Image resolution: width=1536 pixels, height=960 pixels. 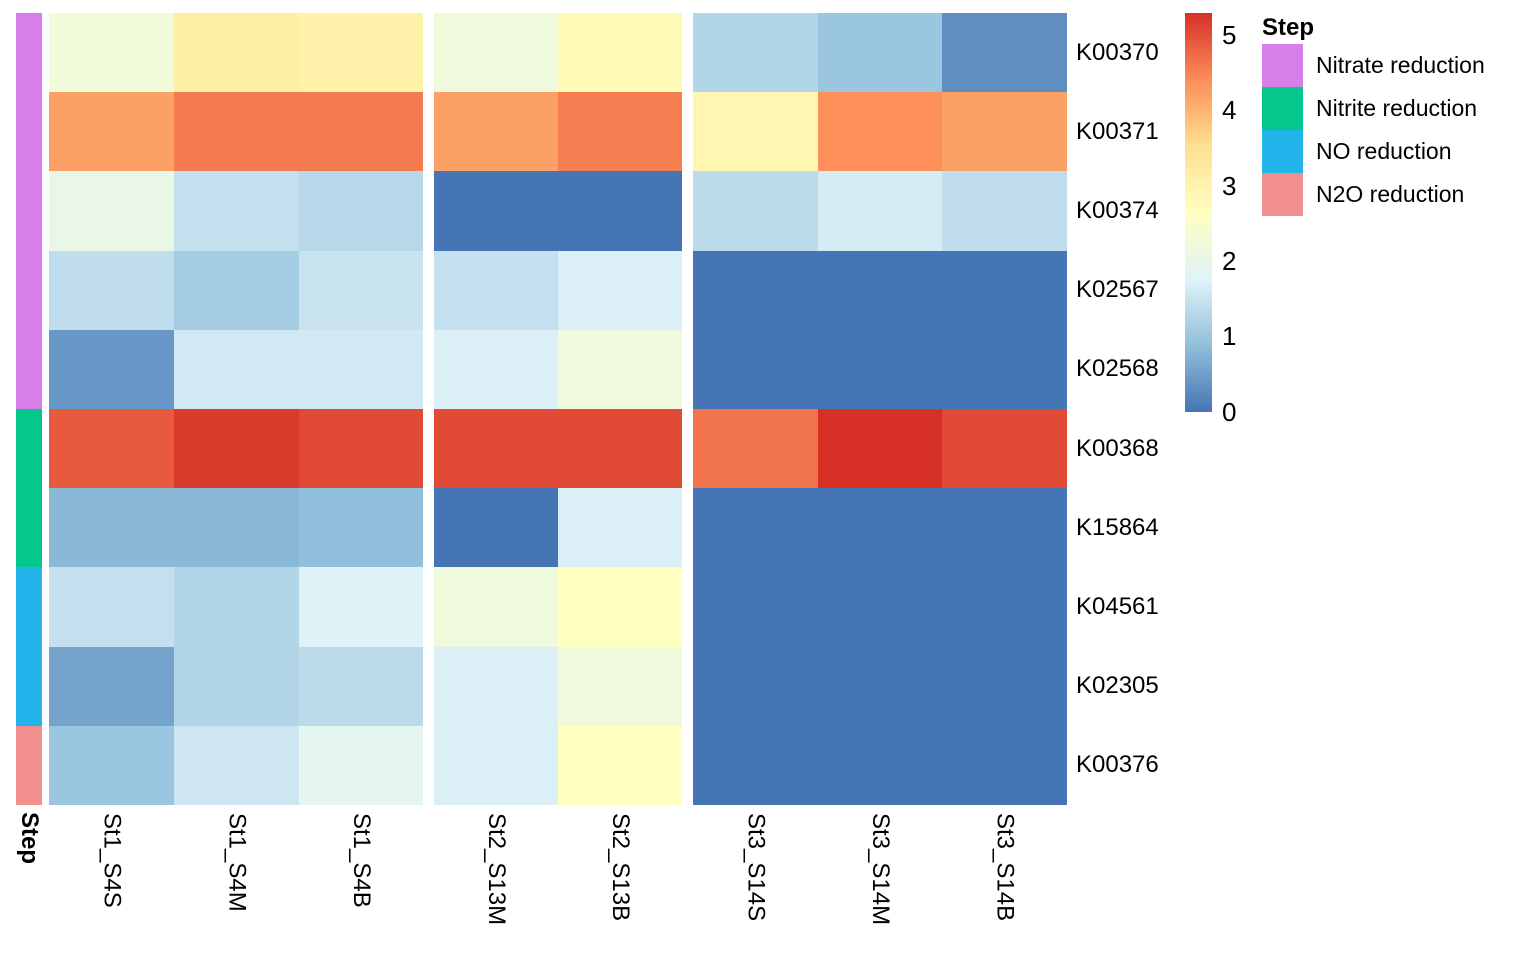 I want to click on colorbar-tick-label: 5, so click(x=1229, y=35).